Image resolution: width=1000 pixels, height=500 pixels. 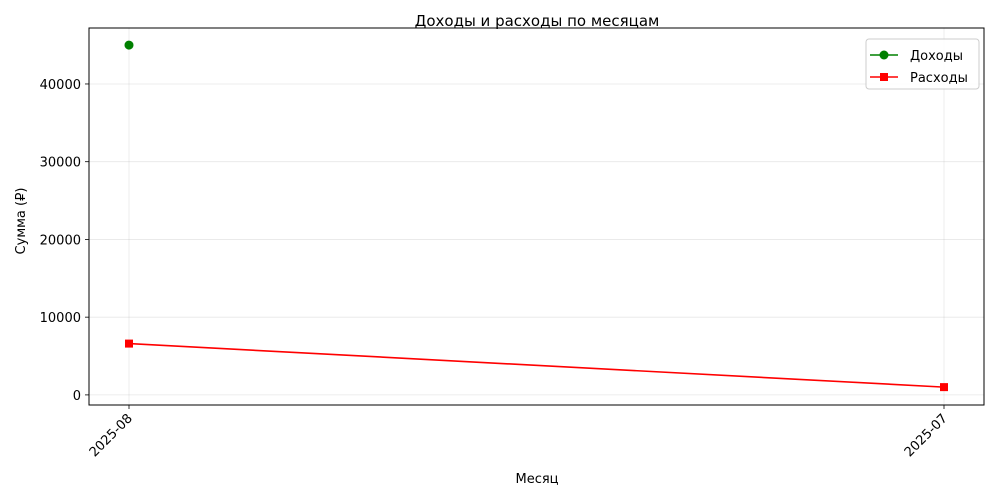 I want to click on x-axis-label: Месяц, so click(x=536, y=479).